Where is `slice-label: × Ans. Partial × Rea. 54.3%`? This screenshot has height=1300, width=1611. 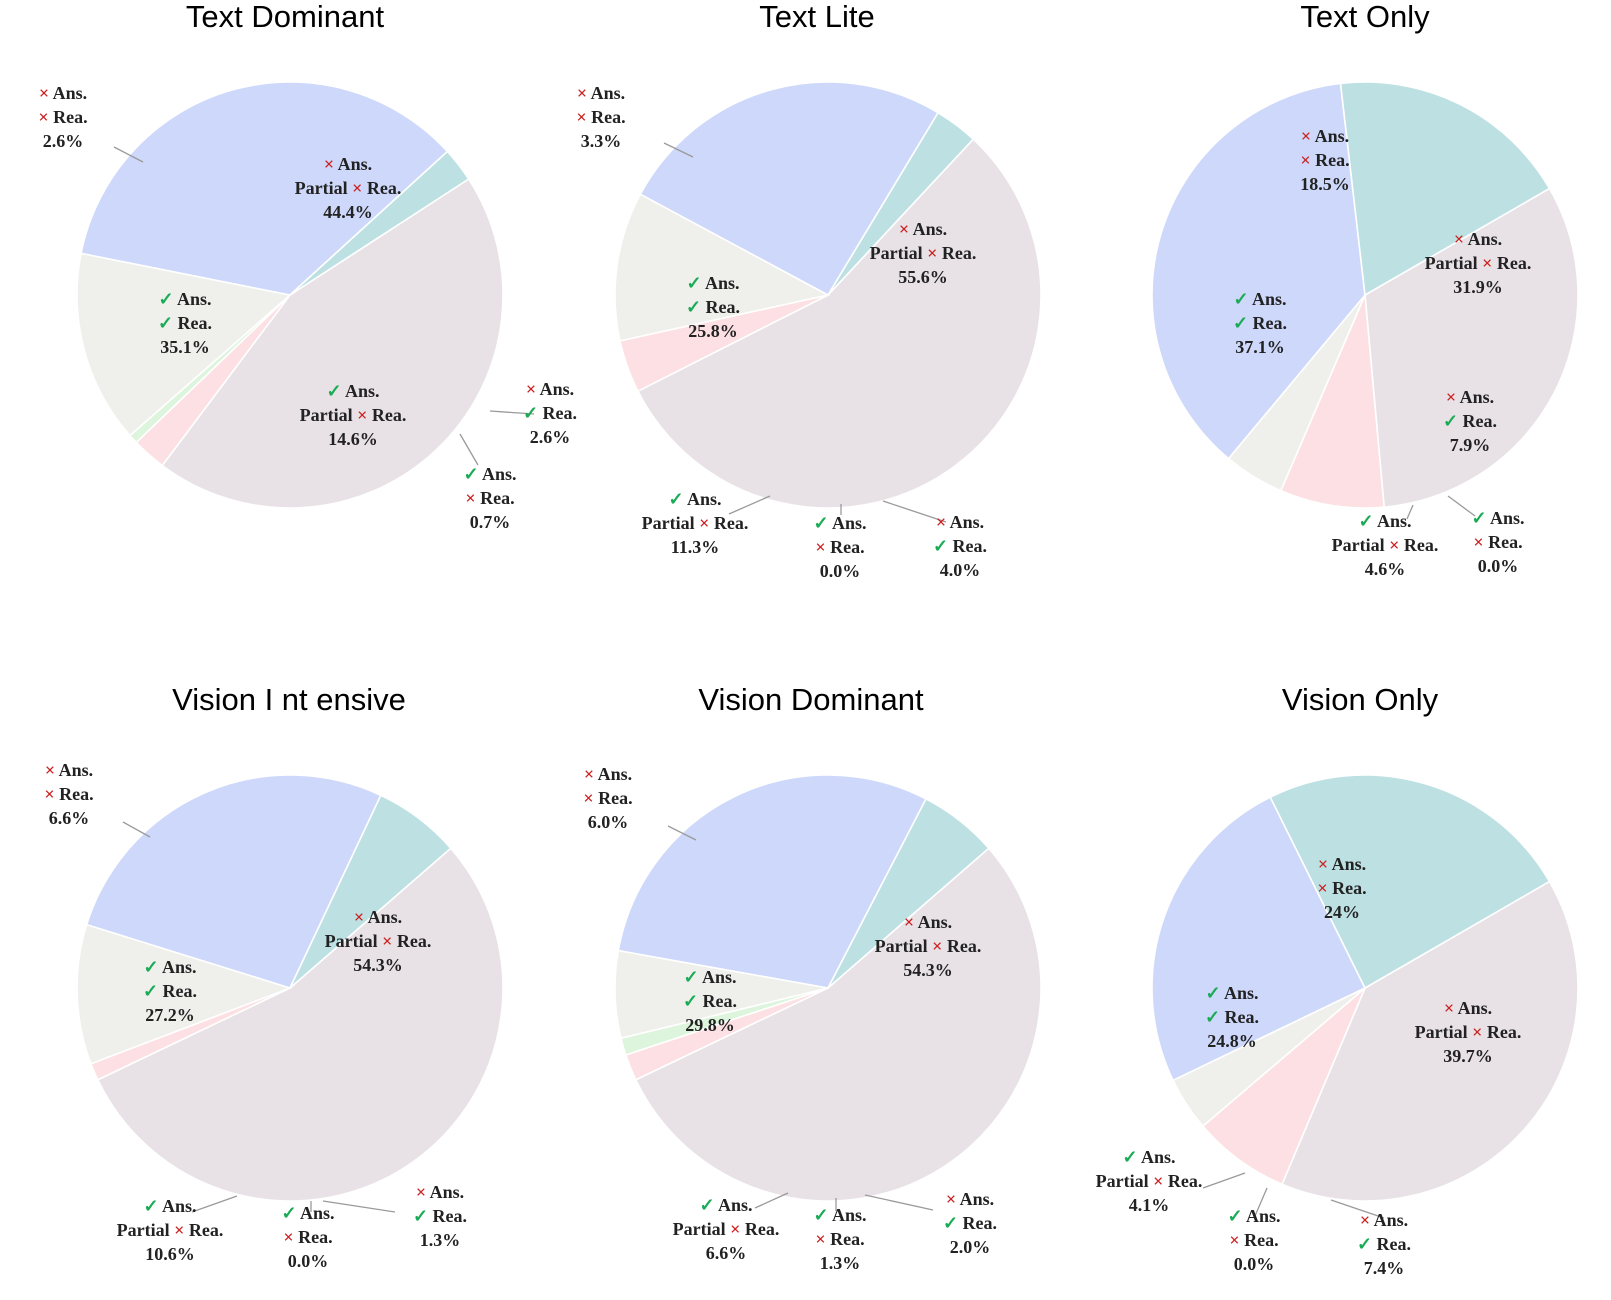
slice-label: × Ans. Partial × Rea. 54.3% is located at coordinates (378, 941).